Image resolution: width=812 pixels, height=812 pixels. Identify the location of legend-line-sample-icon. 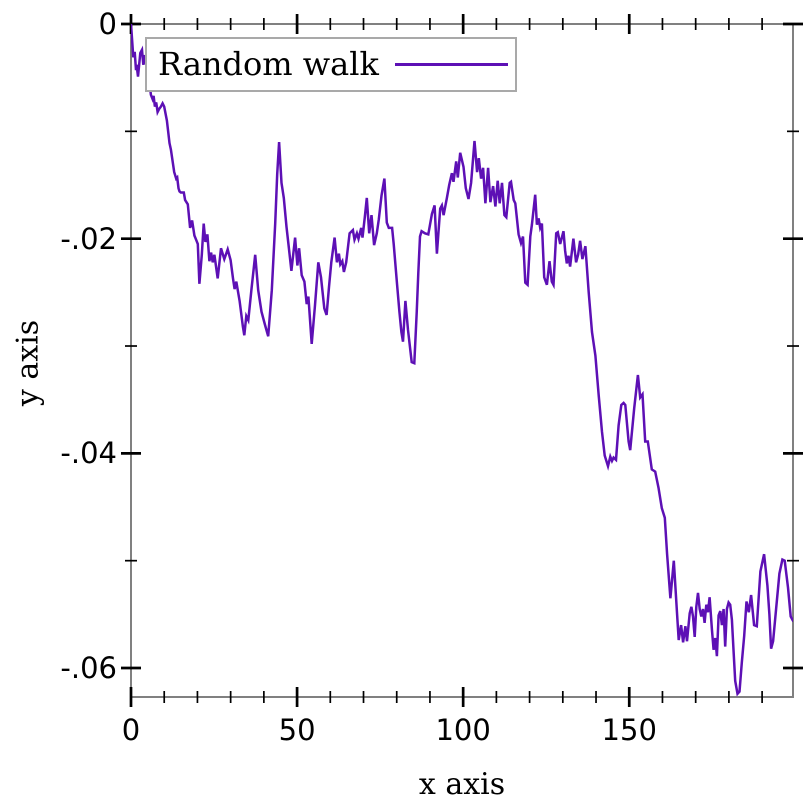
(451, 64).